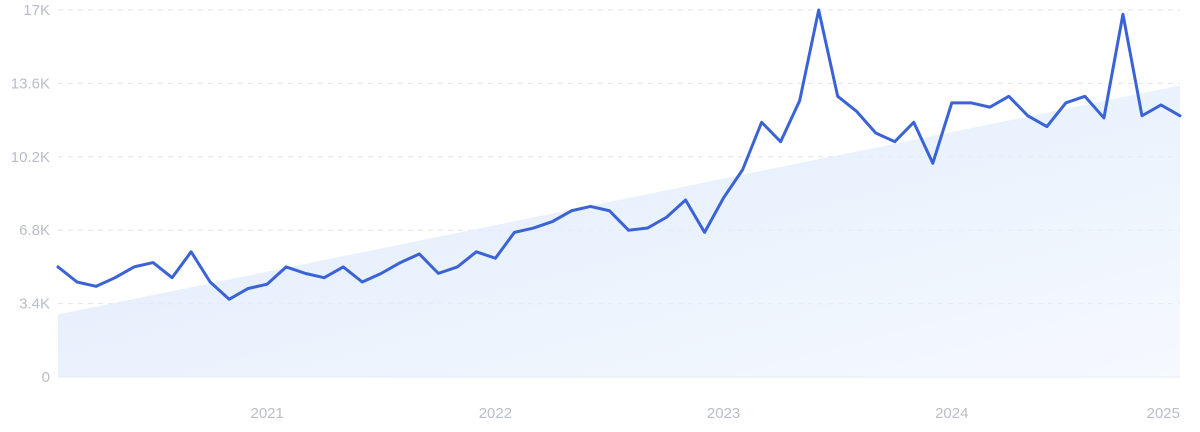  Describe the element at coordinates (30, 157) in the screenshot. I see `y-tick-label: 10.2K` at that location.